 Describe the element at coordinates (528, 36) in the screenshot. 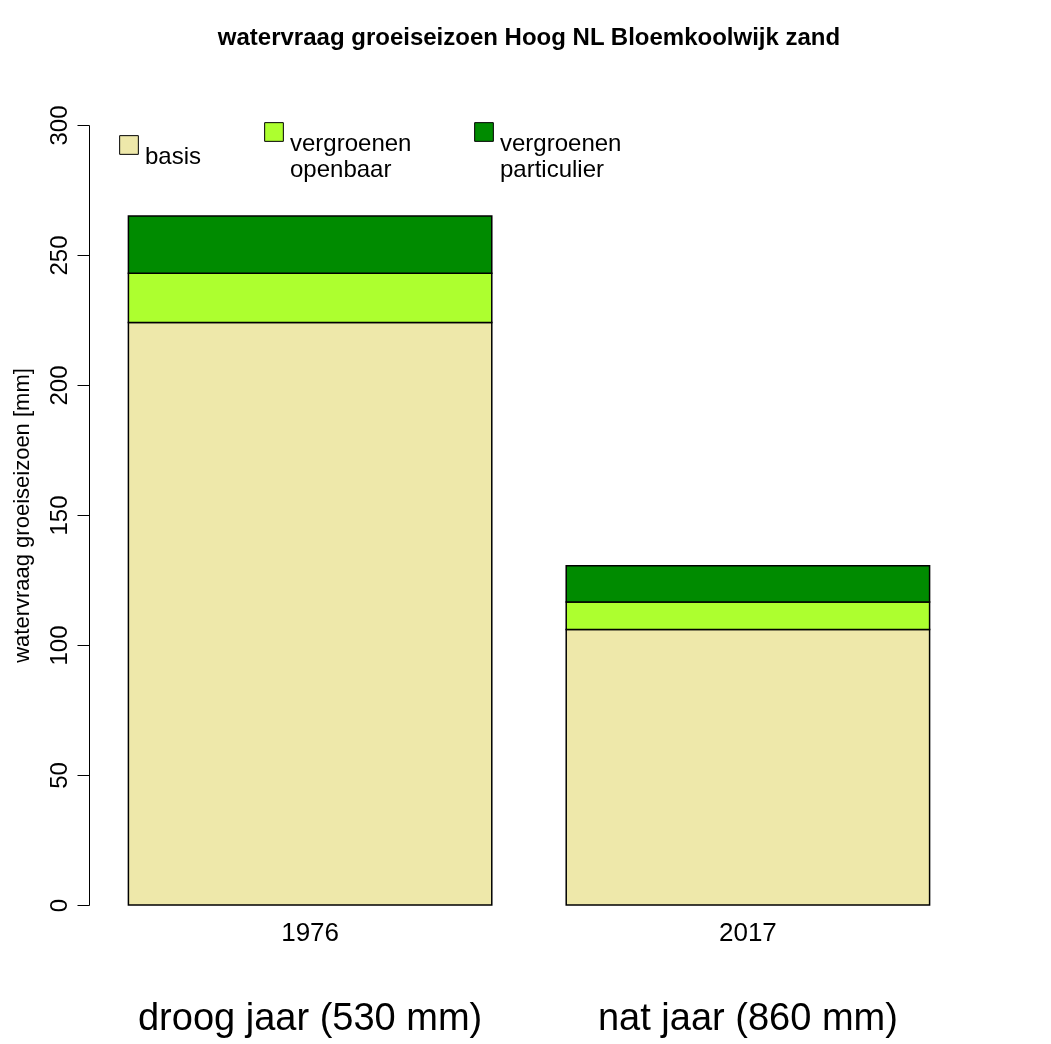

I see `chart-title: watervraag groeiseizoen Hoog NL Bloemkoolwijk zand` at that location.